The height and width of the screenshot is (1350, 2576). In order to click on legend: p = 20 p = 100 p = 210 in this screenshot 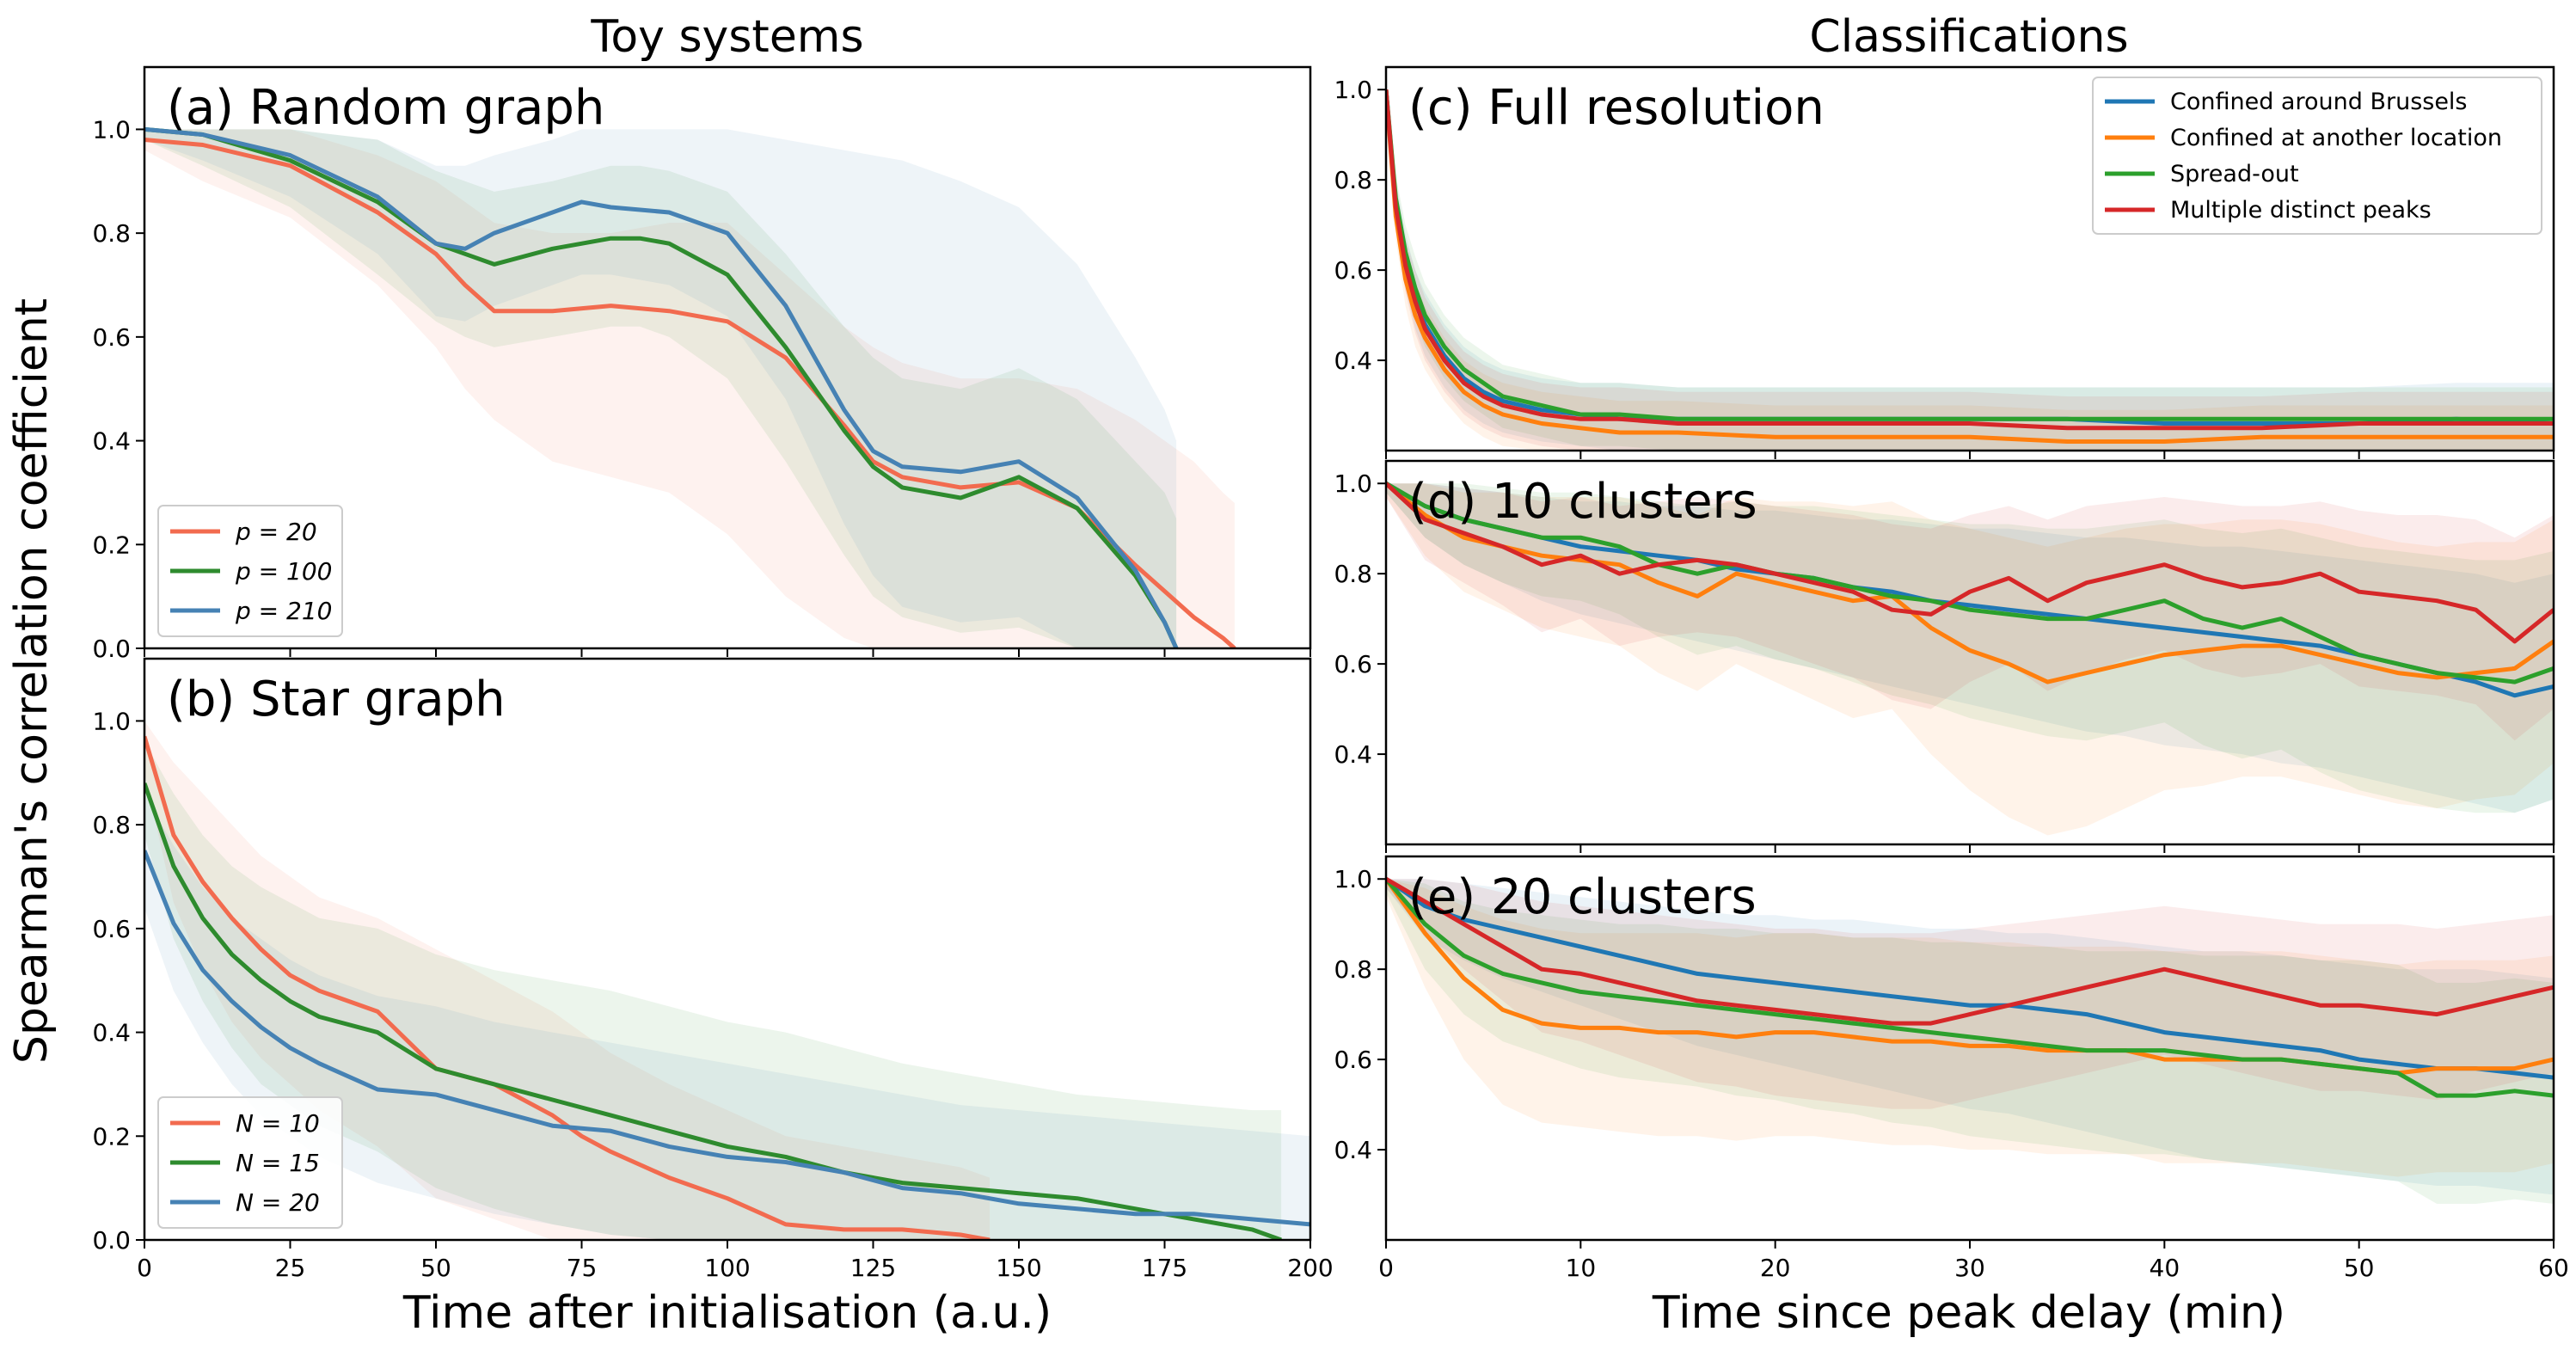, I will do `click(250, 571)`.